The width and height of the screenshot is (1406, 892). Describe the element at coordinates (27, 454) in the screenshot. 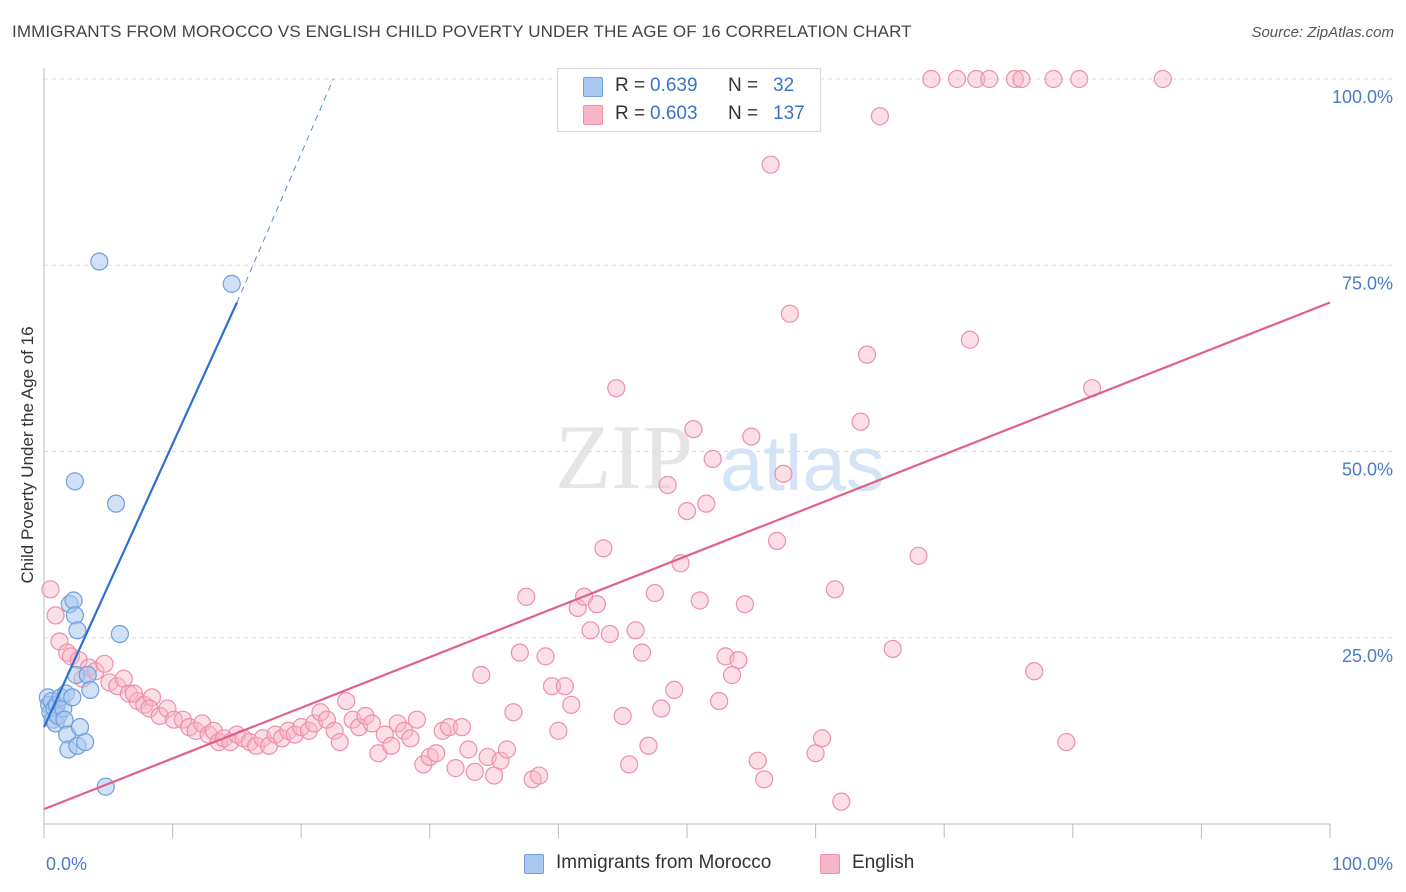

I see `y-axis-label: Child Poverty Under the Age of 16` at that location.